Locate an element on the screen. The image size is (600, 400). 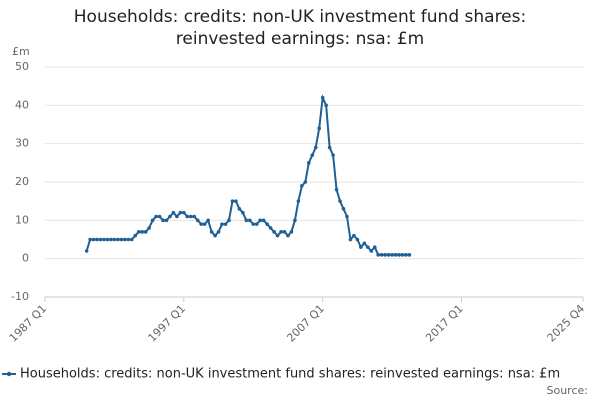
x-tick-label: 2025 Q4 is located at coordinates (566, 323).